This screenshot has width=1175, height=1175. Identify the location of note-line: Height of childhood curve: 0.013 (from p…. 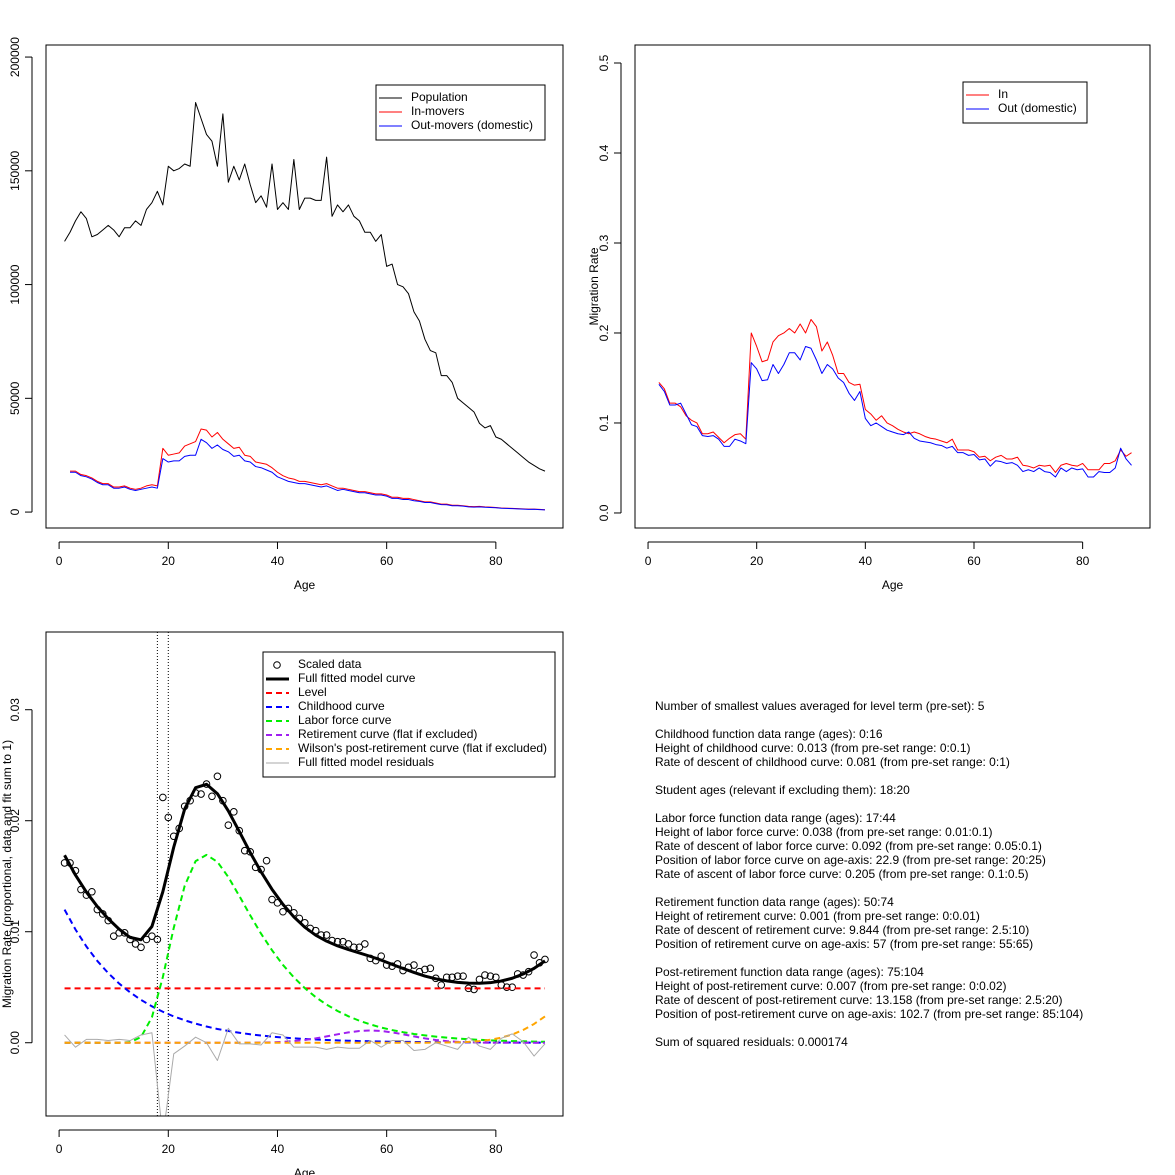
(813, 748).